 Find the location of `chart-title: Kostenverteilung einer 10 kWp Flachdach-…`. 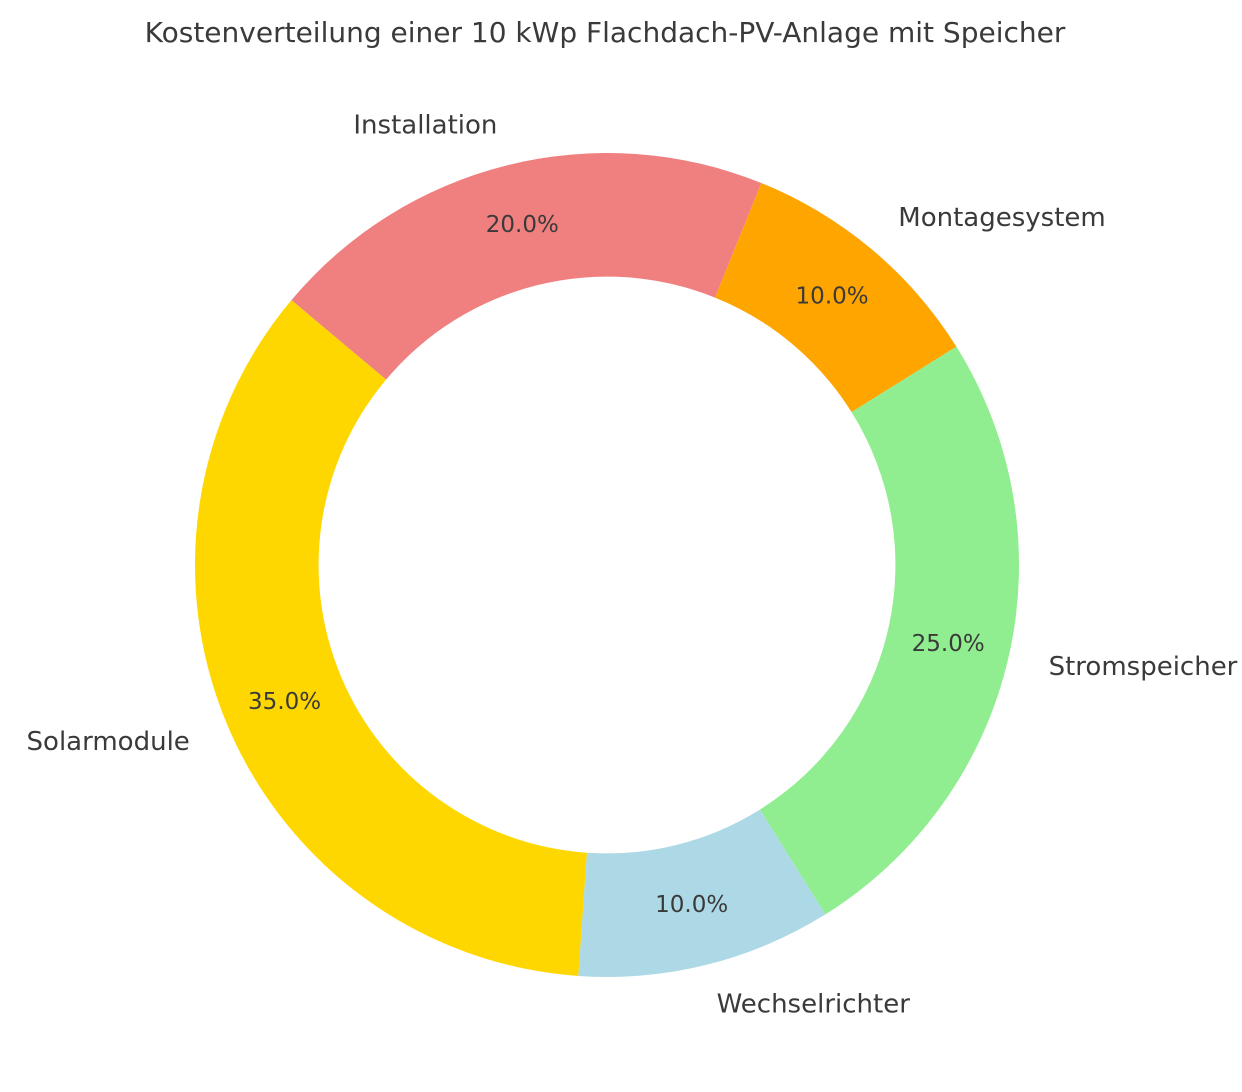

chart-title: Kostenverteilung einer 10 kWp Flachdach-… is located at coordinates (605, 32).